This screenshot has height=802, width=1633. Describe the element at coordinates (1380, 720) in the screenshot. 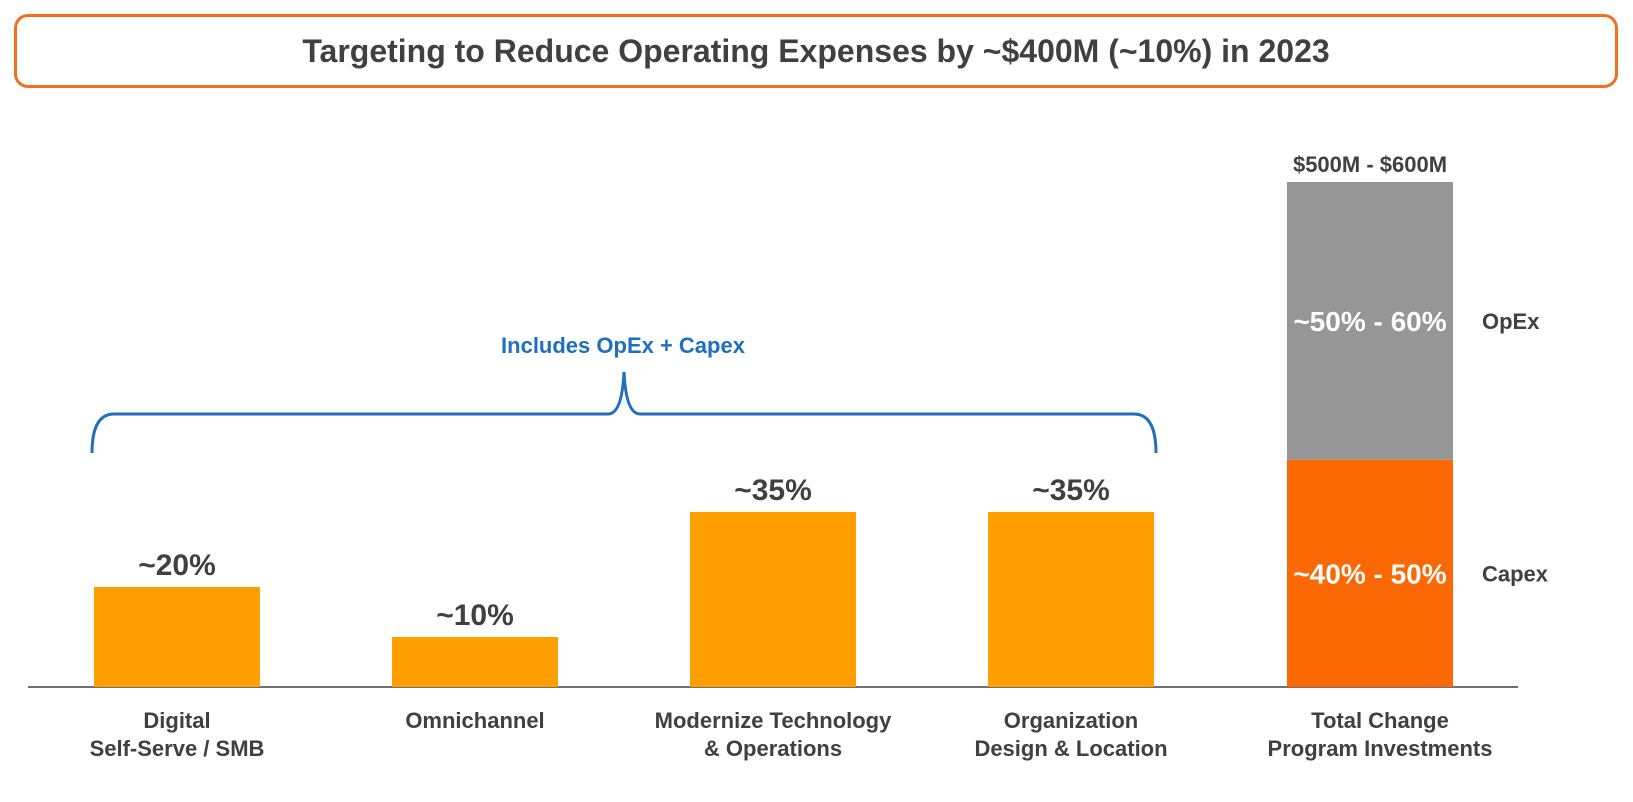

I see `category-label-total-line-1: Total Change` at that location.